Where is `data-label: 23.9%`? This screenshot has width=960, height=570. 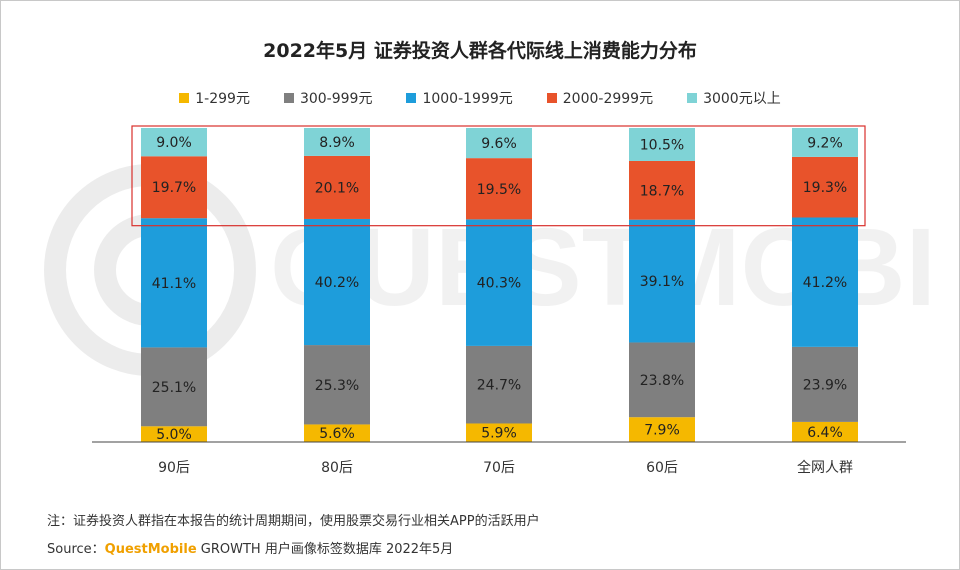
data-label: 23.9% is located at coordinates (825, 385).